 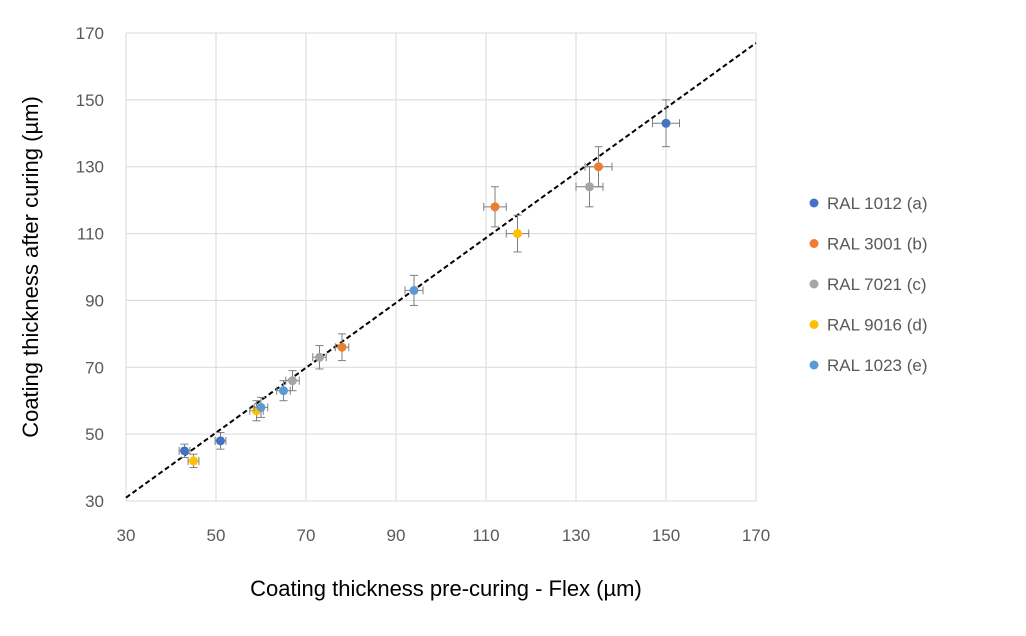 What do you see at coordinates (94, 501) in the screenshot?
I see `y-tick-label: 30` at bounding box center [94, 501].